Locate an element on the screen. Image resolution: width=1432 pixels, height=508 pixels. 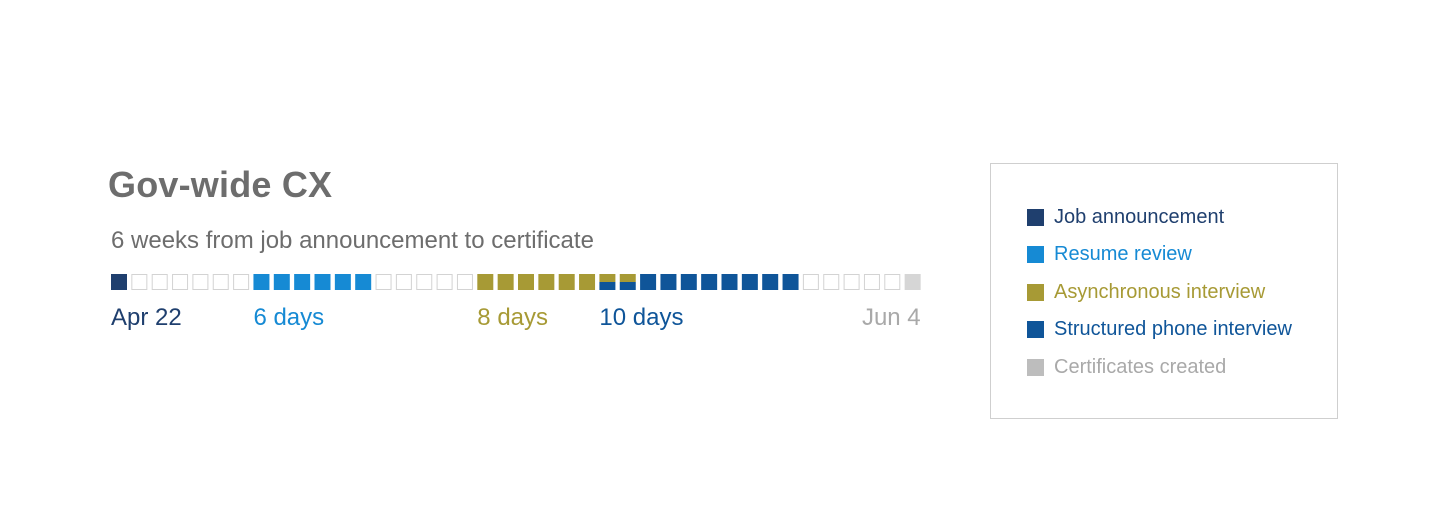
legend-item: Structured phone interview is located at coordinates (1159, 330).